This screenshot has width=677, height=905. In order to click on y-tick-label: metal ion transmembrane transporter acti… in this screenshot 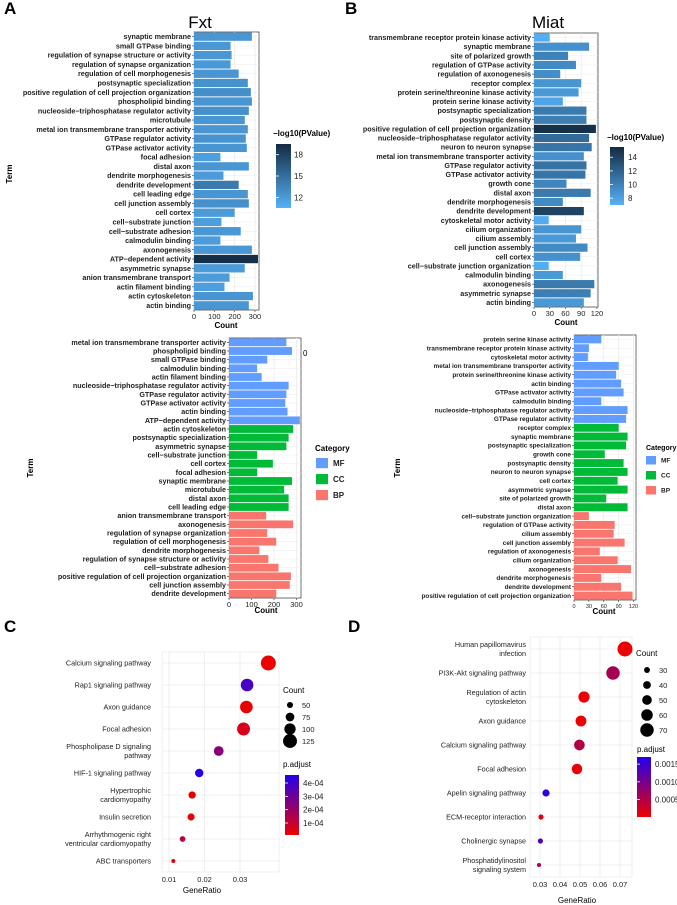, I will do `click(113, 129)`.